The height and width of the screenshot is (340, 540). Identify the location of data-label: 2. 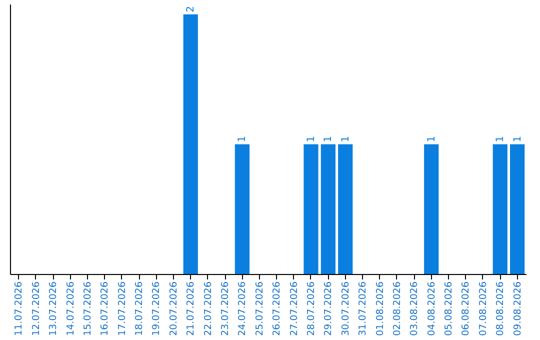
(191, 9).